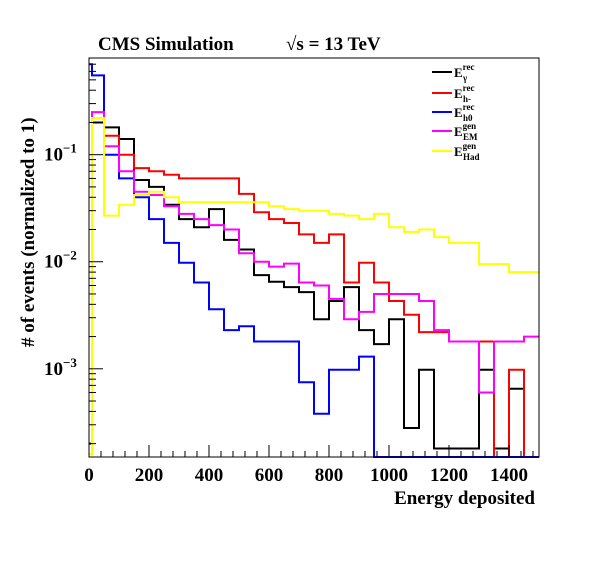  What do you see at coordinates (466, 131) in the screenshot?
I see `legend-label: Egen EM` at bounding box center [466, 131].